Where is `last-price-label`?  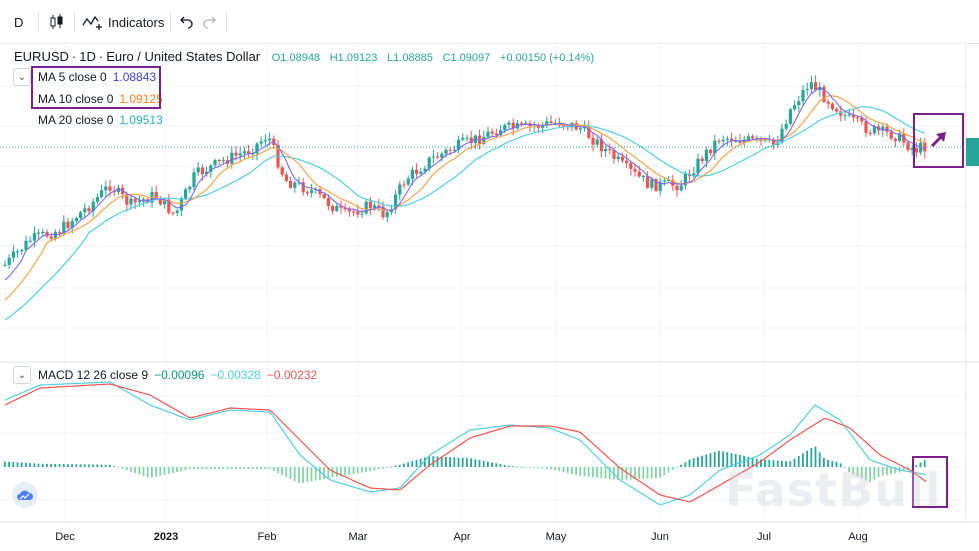
last-price-label is located at coordinates (972, 152).